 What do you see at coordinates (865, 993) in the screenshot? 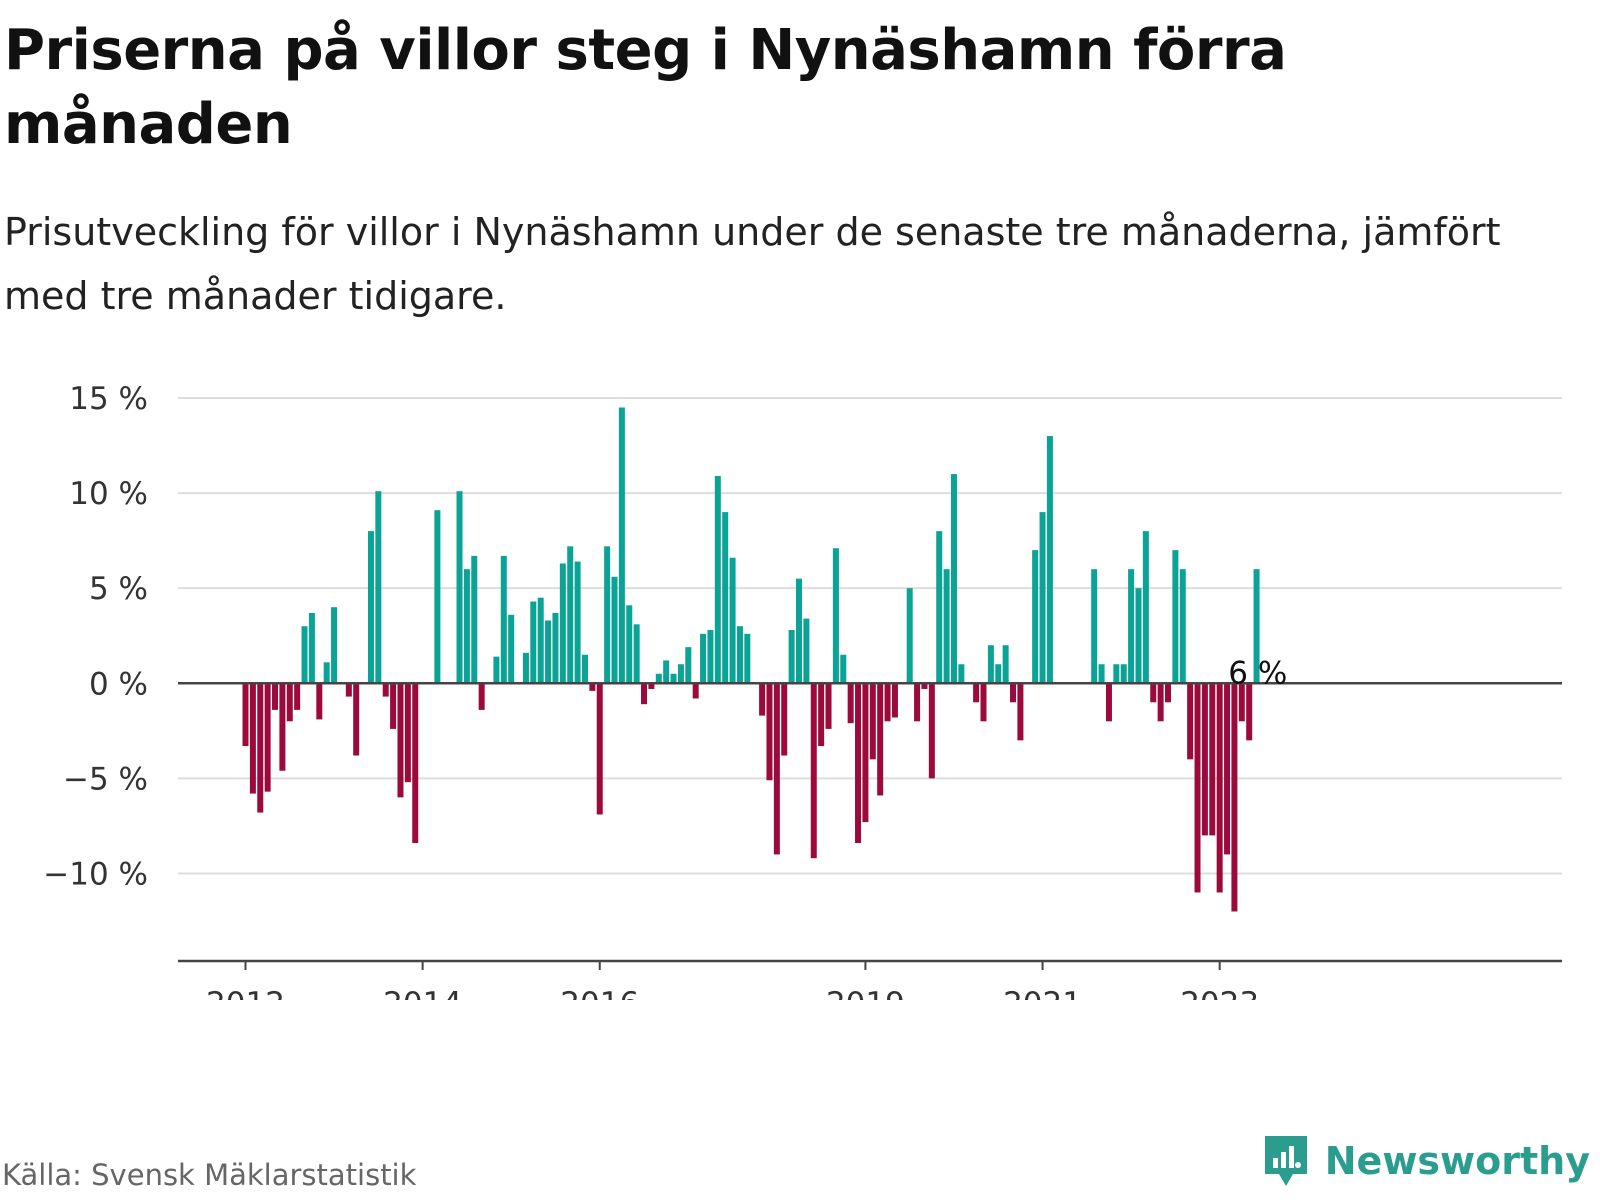
I see `x-tick-label: 2019` at bounding box center [865, 993].